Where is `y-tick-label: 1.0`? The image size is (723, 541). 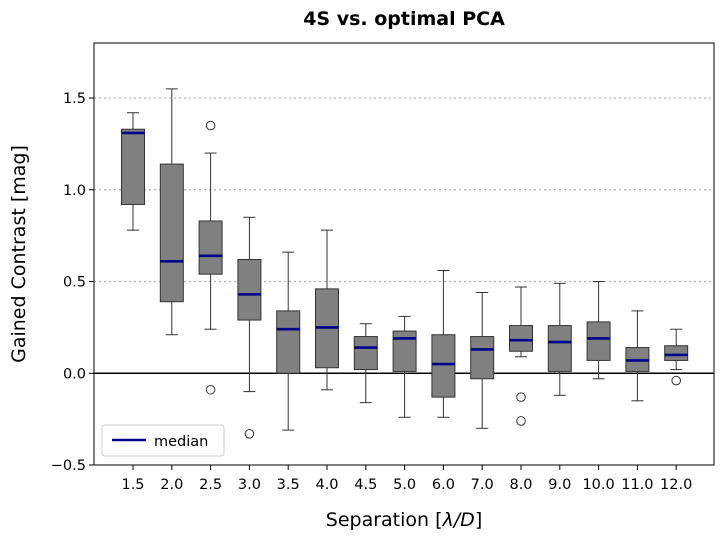
y-tick-label: 1.0 is located at coordinates (74, 191).